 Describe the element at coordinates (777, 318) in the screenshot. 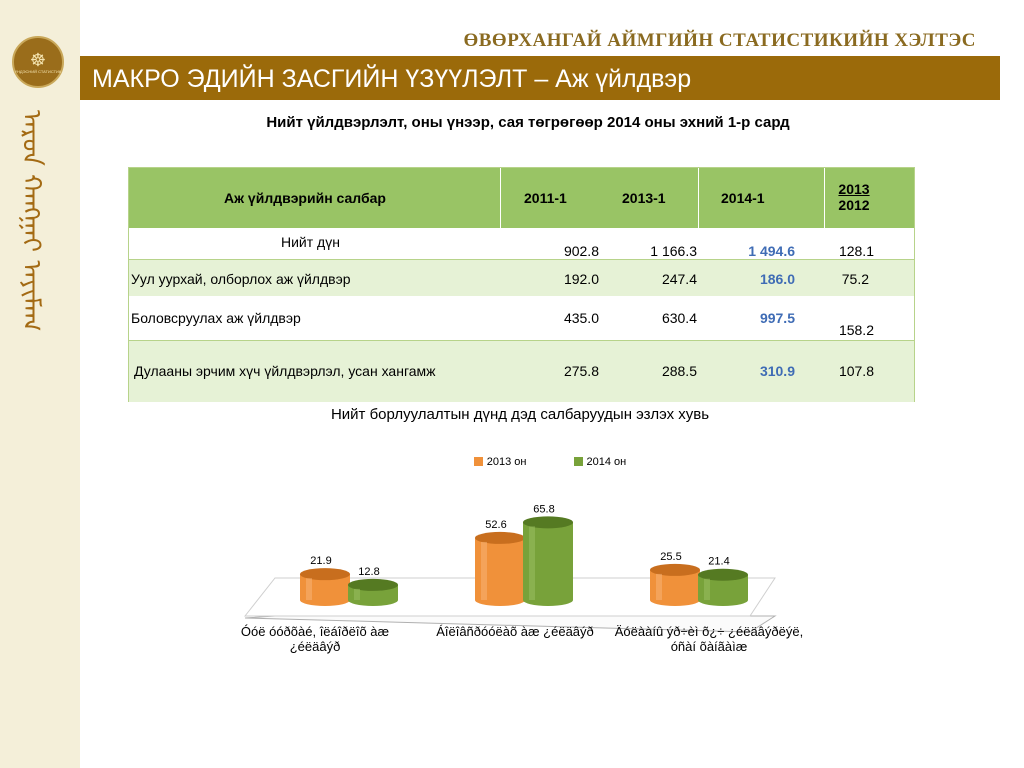

I see `row-2014: 997.5` at that location.